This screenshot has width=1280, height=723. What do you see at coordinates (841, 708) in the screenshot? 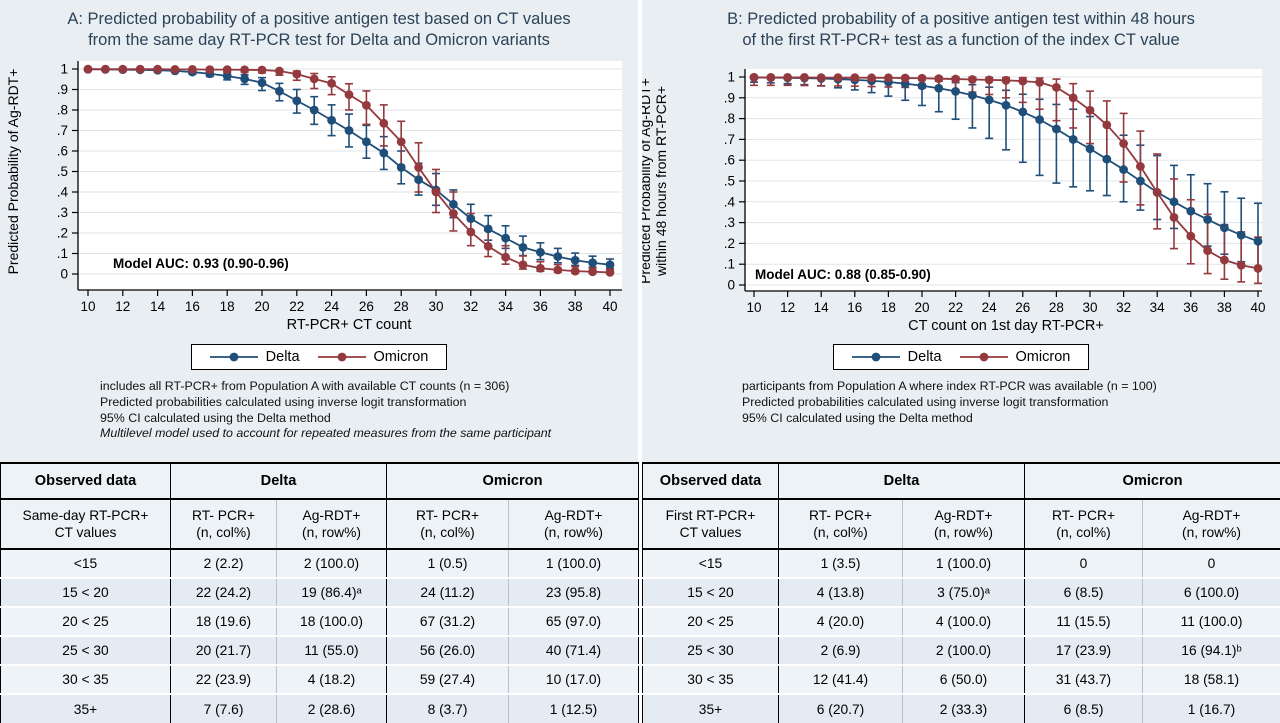
I see `table-cell: 6 (20.7)` at bounding box center [841, 708].